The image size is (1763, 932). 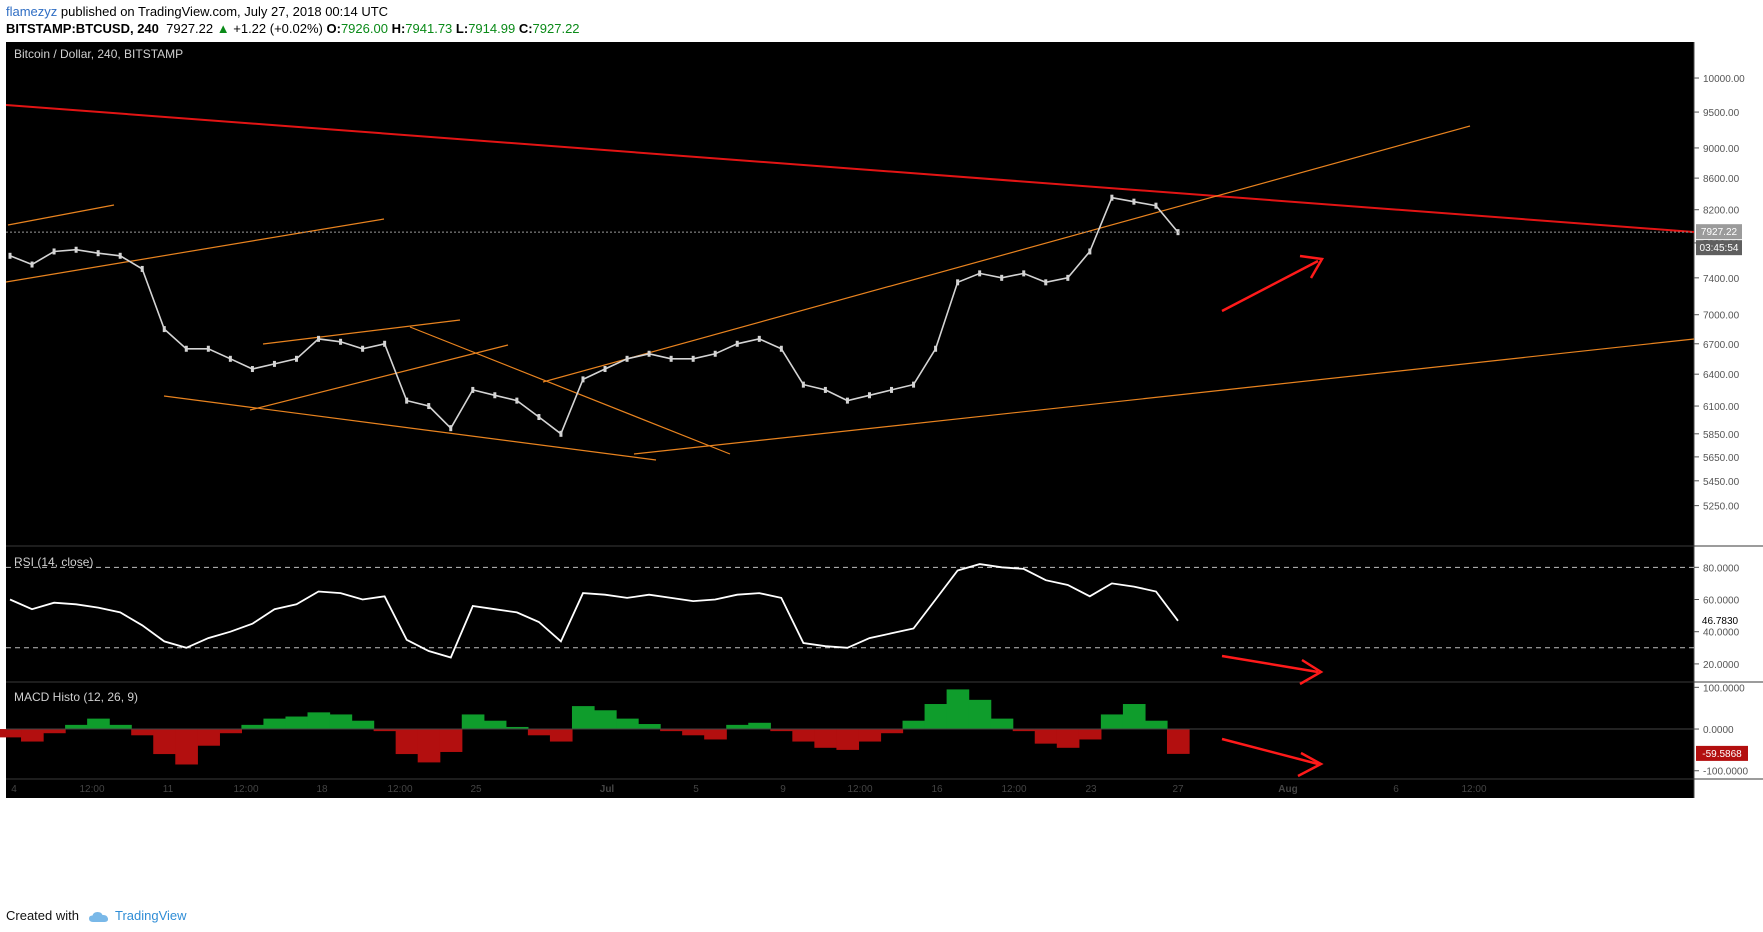 What do you see at coordinates (594, 611) in the screenshot?
I see `rsi-line` at bounding box center [594, 611].